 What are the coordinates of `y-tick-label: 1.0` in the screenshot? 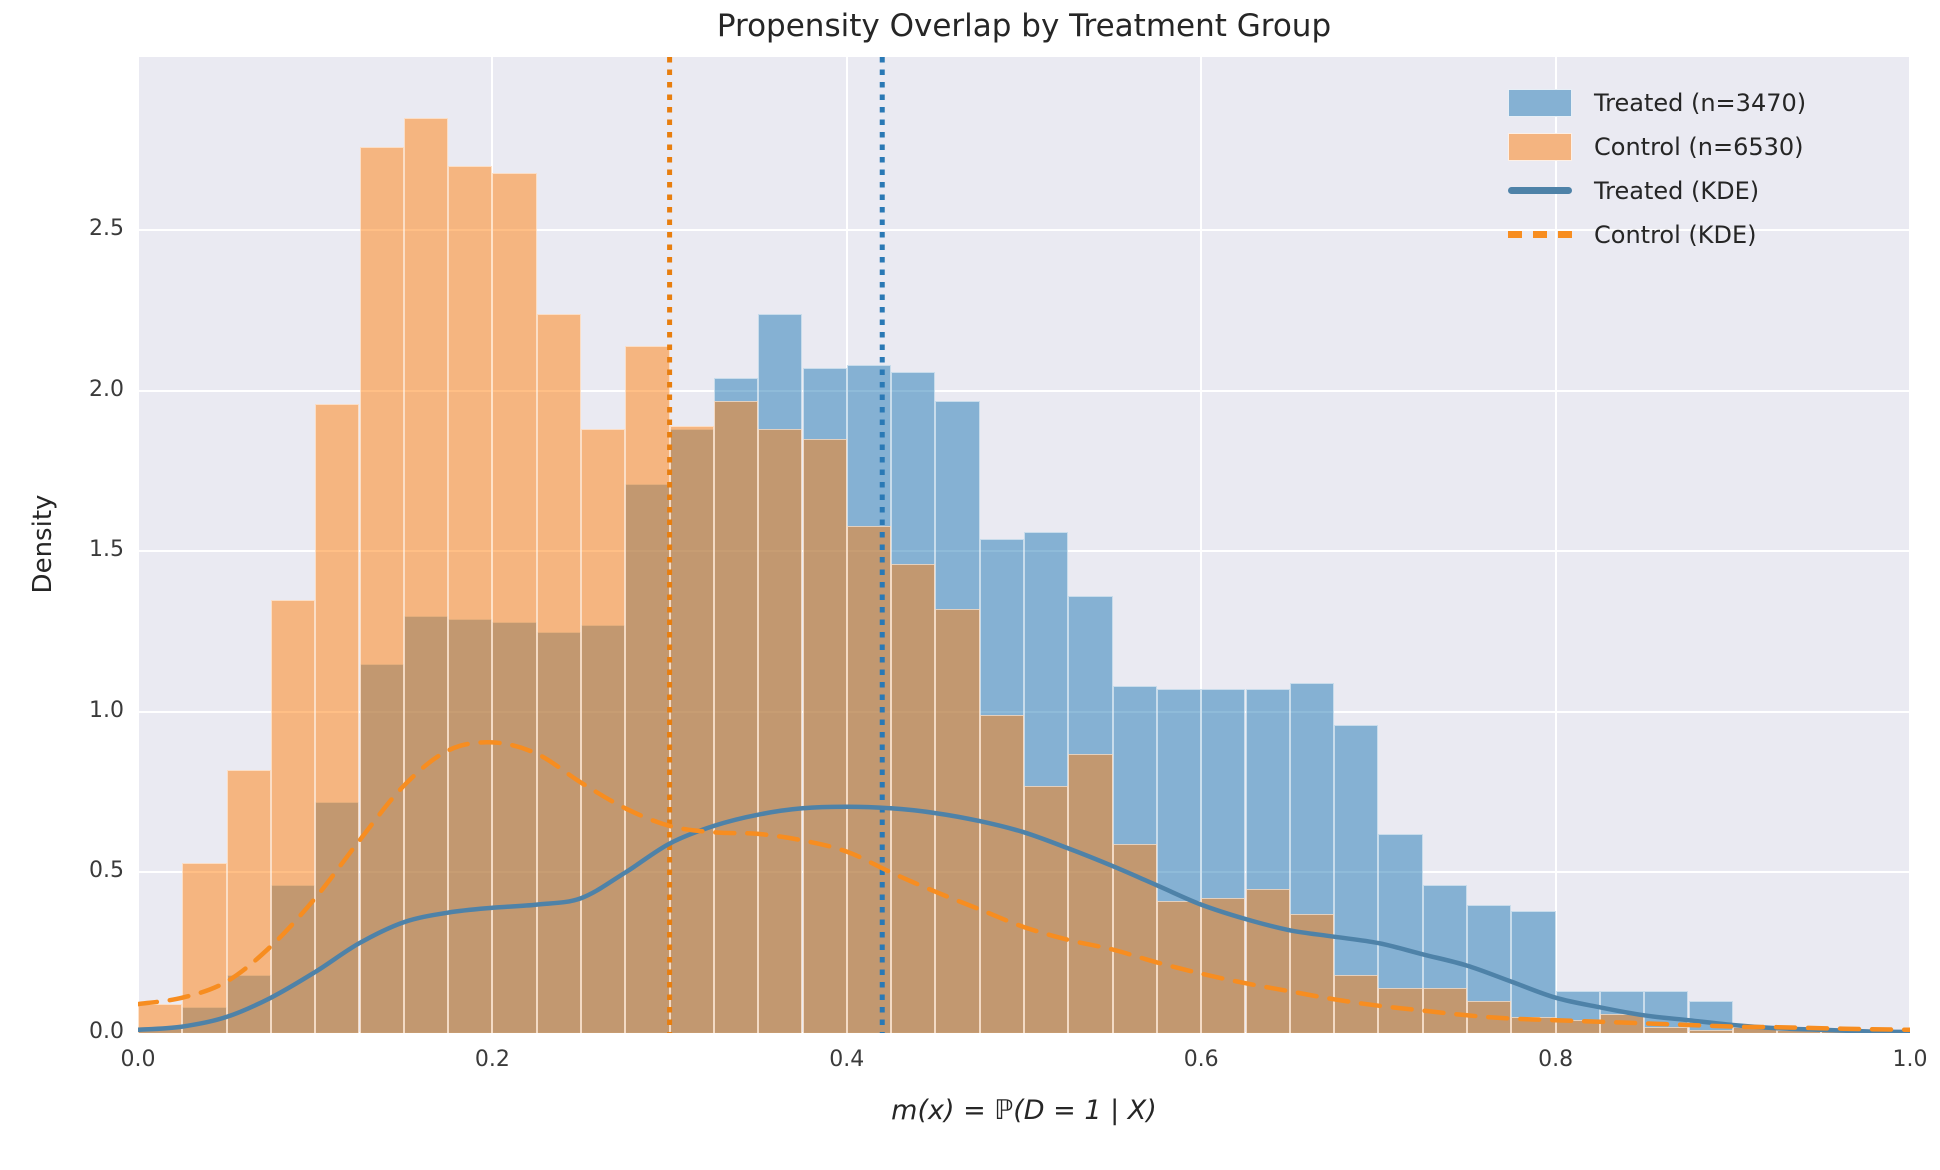 It's located at (106, 710).